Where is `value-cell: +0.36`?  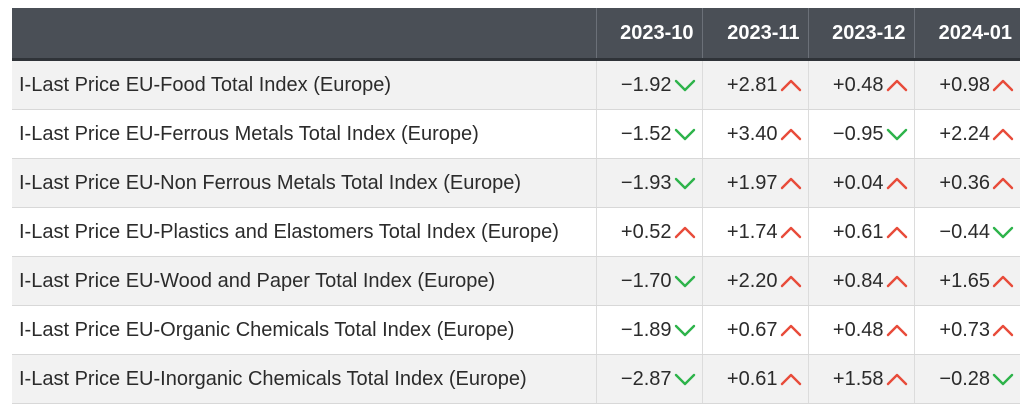
value-cell: +0.36 is located at coordinates (966, 183).